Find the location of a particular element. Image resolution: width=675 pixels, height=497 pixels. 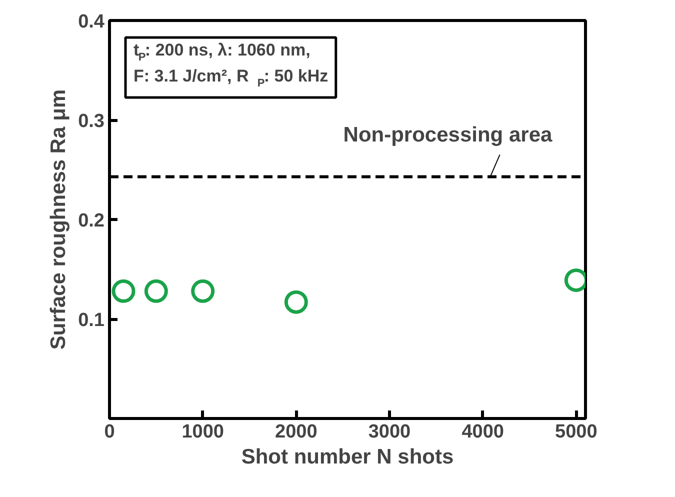

y-tick-label: 0.1 is located at coordinates (91, 320).